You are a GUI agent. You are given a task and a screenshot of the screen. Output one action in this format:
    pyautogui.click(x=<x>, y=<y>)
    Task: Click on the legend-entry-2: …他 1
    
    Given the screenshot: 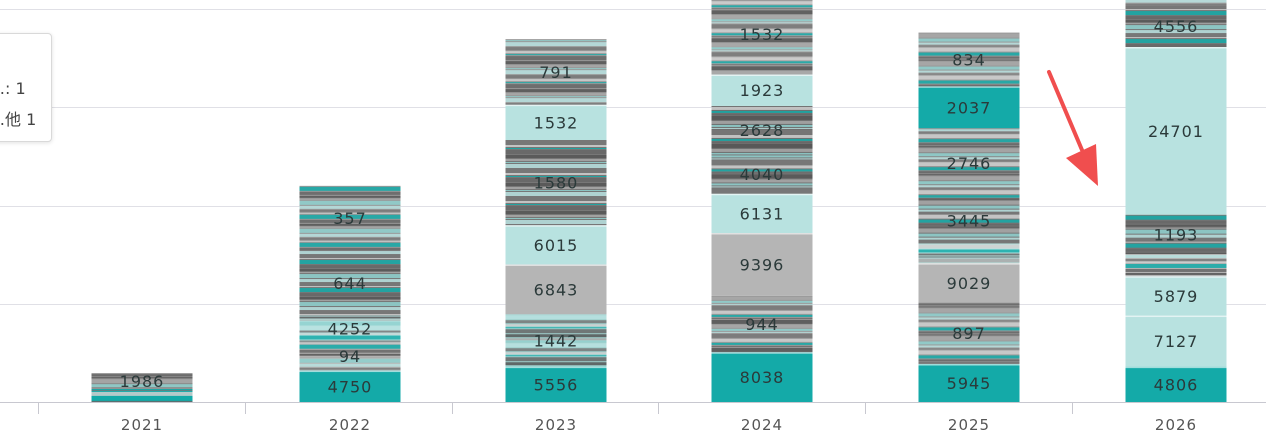 What is the action you would take?
    pyautogui.click(x=18, y=119)
    